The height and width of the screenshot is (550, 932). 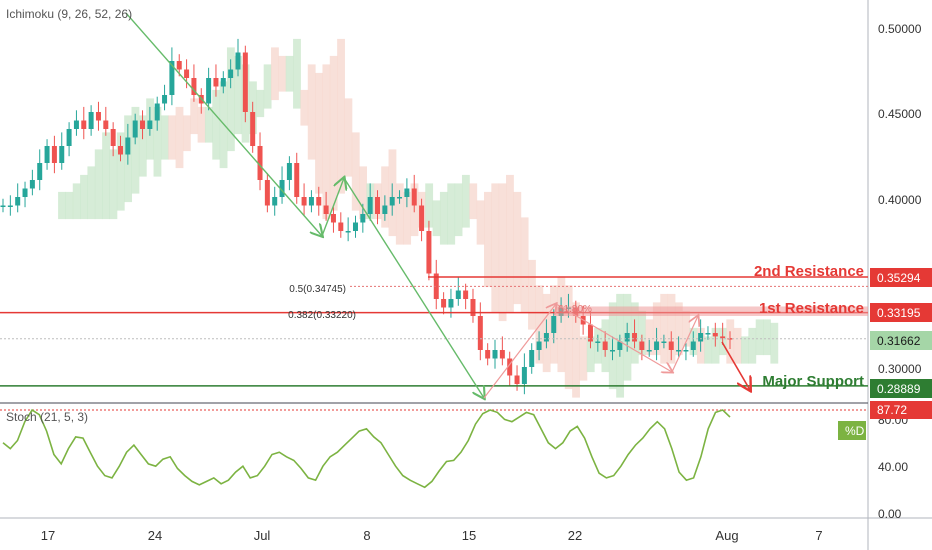 What do you see at coordinates (575, 309) in the screenshot?
I see `fib-618-label: 61.80%` at bounding box center [575, 309].